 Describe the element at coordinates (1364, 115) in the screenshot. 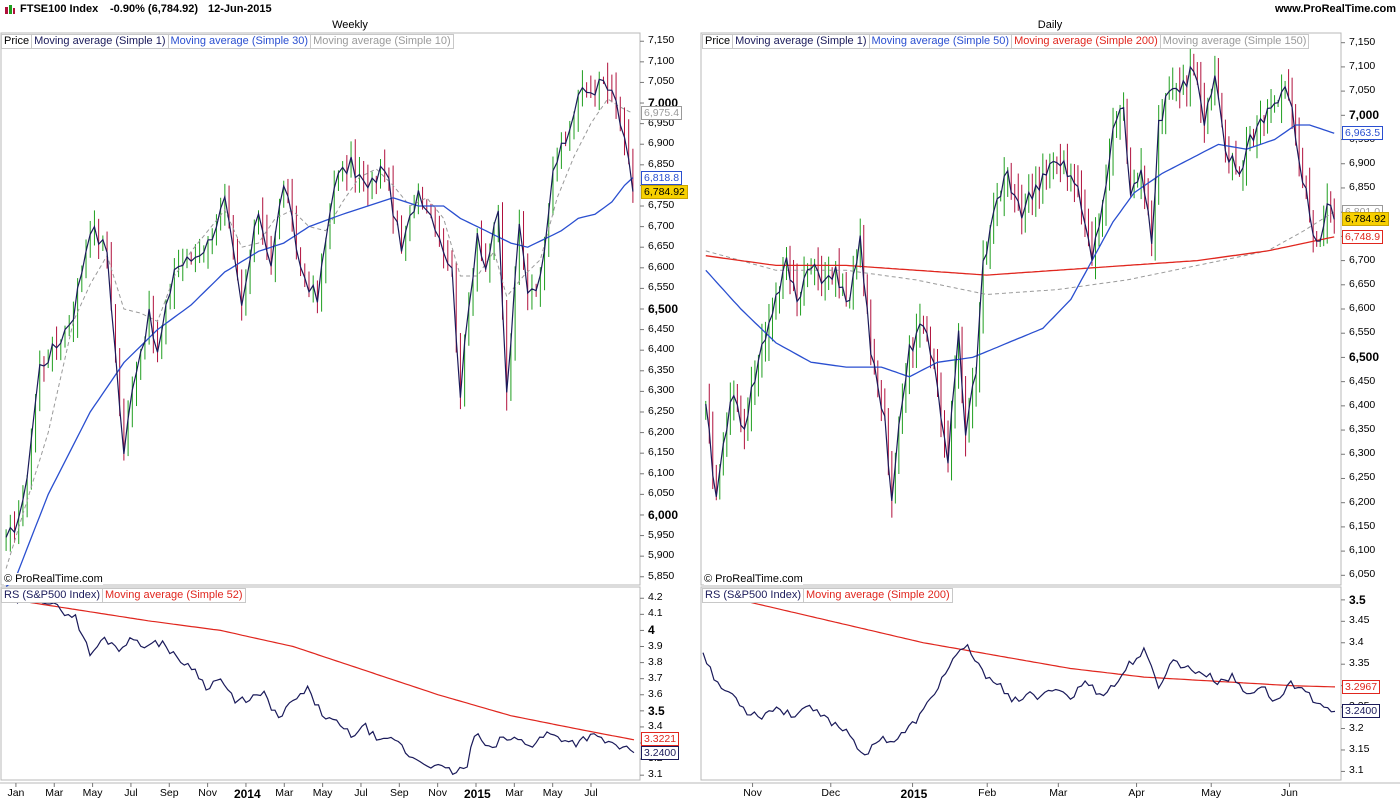

I see `y-tick-label: 7,000` at that location.